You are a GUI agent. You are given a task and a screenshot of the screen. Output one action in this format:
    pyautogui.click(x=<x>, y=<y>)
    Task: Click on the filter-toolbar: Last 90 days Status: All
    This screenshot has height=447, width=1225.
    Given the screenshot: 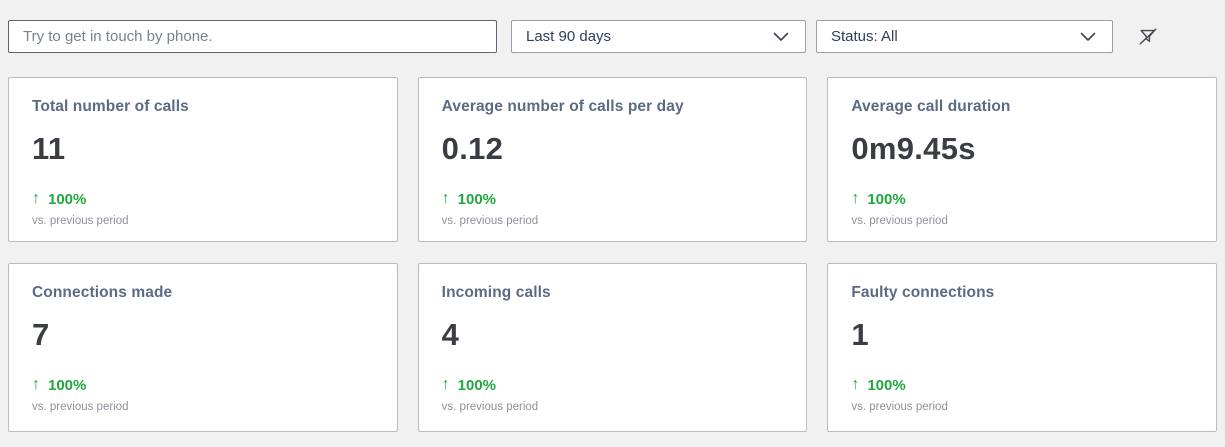 What is the action you would take?
    pyautogui.click(x=612, y=26)
    